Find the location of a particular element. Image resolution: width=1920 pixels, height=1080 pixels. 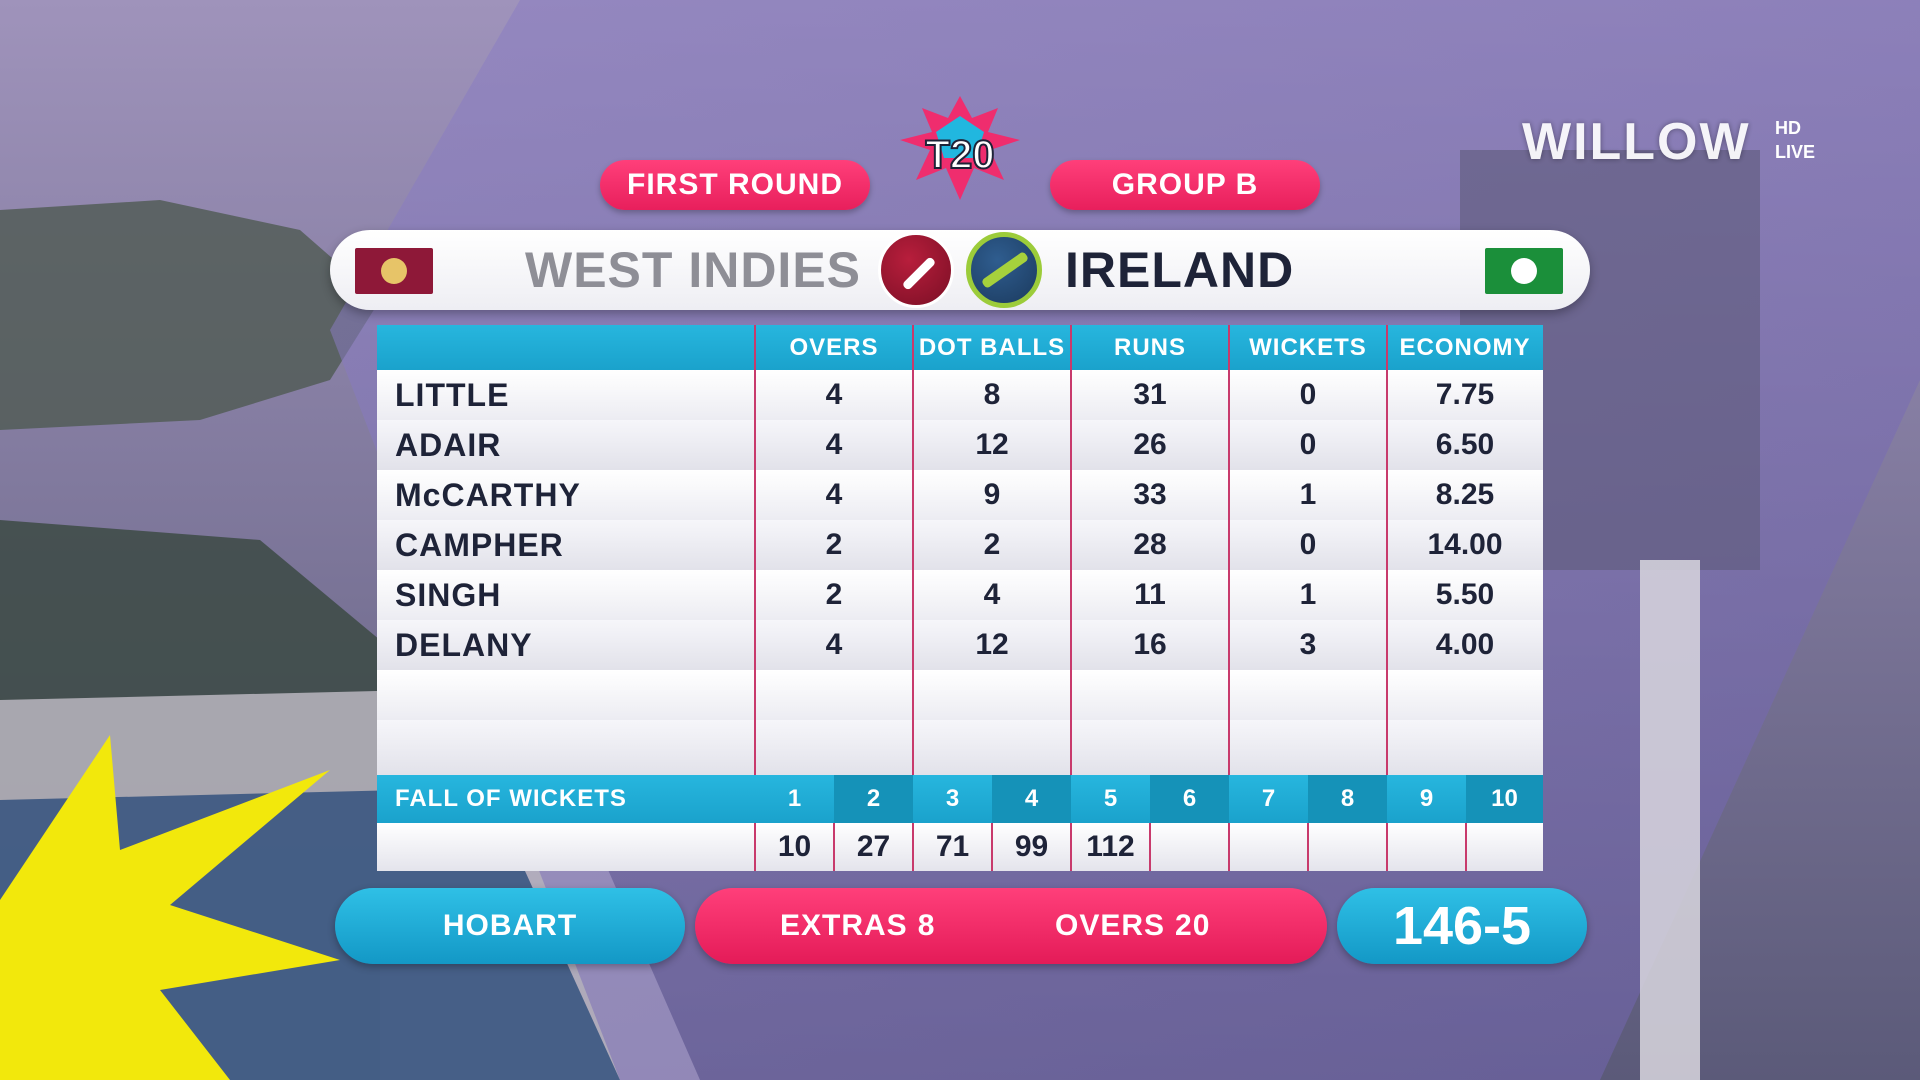

extras-value: 8 is located at coordinates (926, 925).